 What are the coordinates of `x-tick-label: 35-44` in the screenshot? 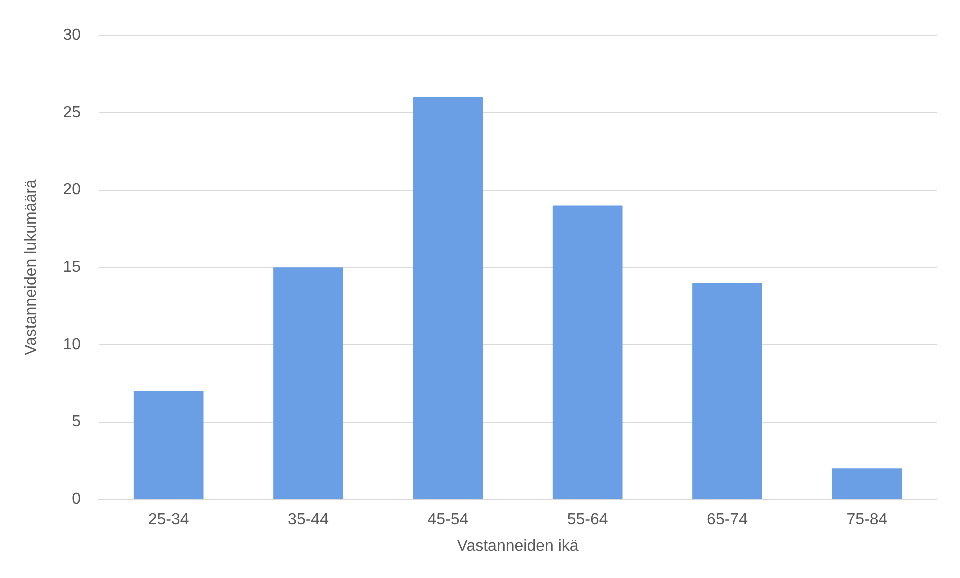 It's located at (309, 520).